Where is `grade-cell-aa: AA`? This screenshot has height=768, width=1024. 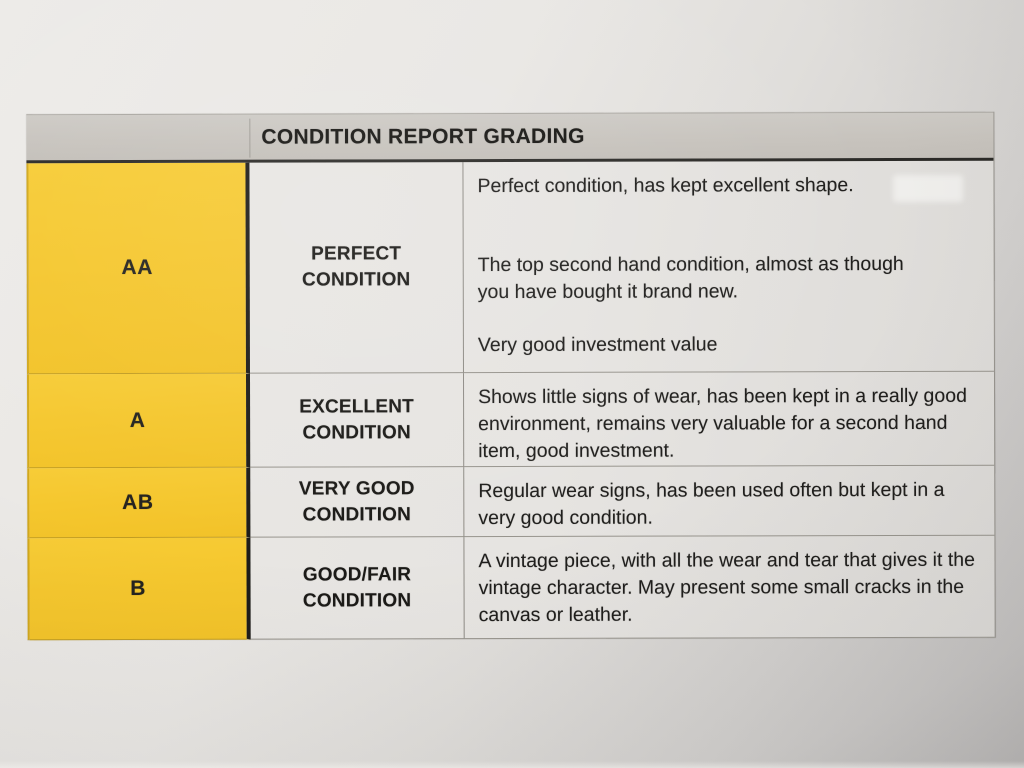
grade-cell-aa: AA is located at coordinates (138, 268).